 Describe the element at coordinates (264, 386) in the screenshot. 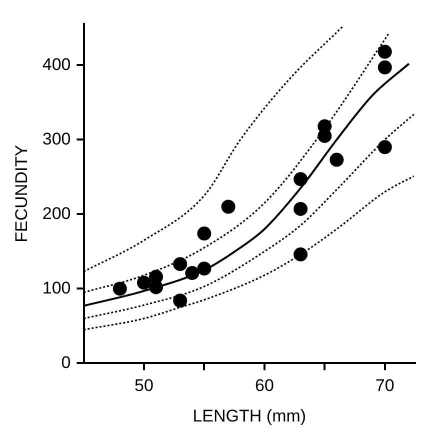

I see `x-tick-label: 60` at that location.